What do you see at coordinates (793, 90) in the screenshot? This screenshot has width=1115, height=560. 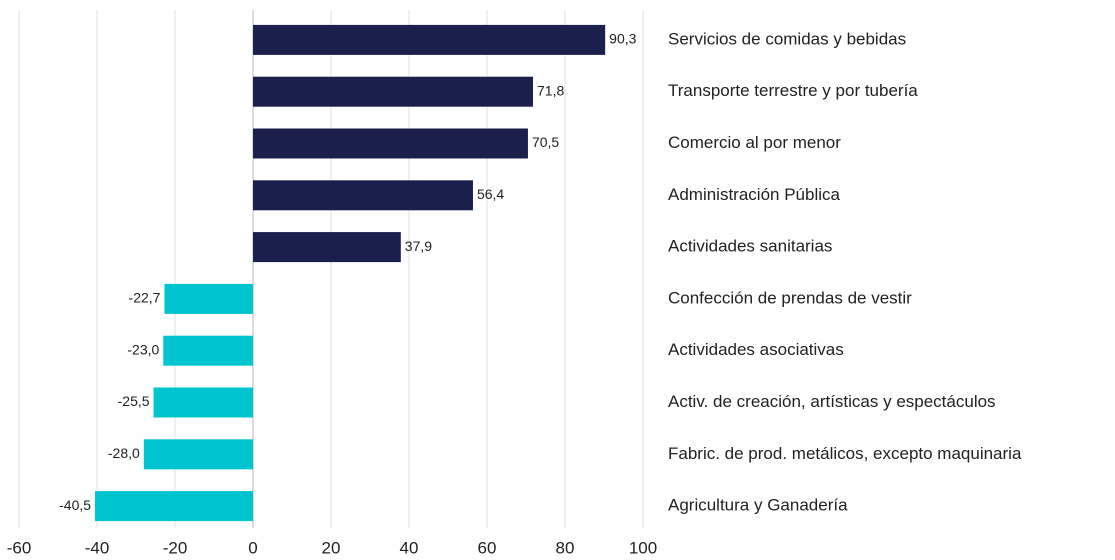 I see `category-label: Transporte terrestre y por tubería` at bounding box center [793, 90].